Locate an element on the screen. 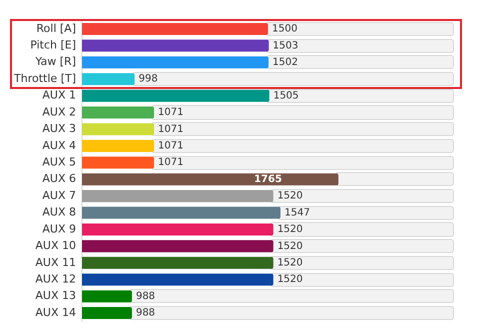 This screenshot has height=336, width=492. y-tick-label: AUX 14 is located at coordinates (55, 312).